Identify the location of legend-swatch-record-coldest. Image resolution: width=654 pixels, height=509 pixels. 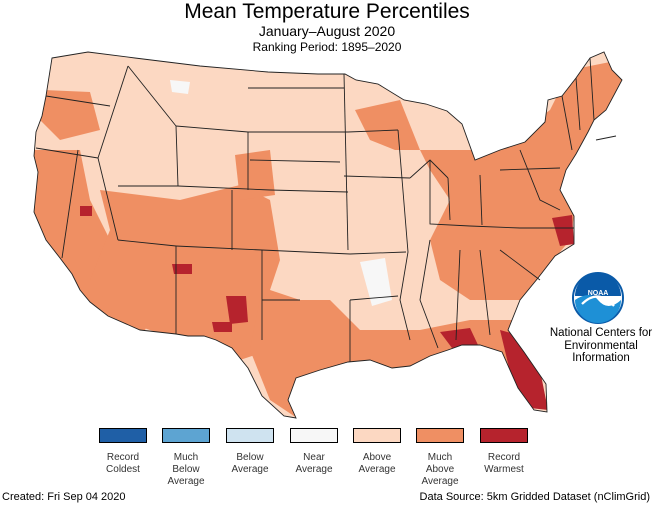
(123, 435).